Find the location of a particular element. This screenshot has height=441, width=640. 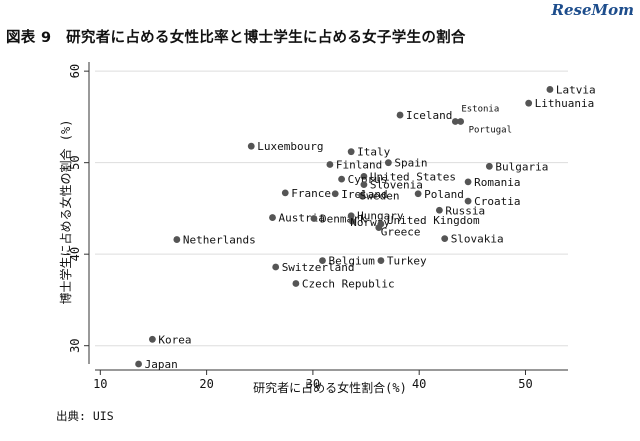

point-label: Russia is located at coordinates (465, 210).